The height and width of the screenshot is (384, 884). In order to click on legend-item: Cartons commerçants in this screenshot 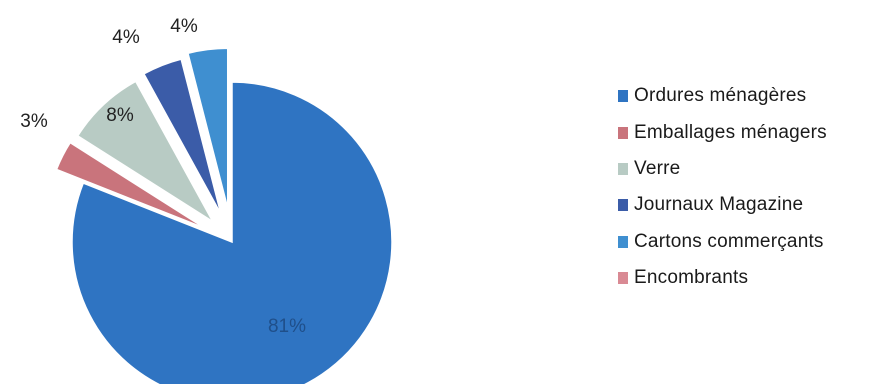, I will do `click(749, 242)`.